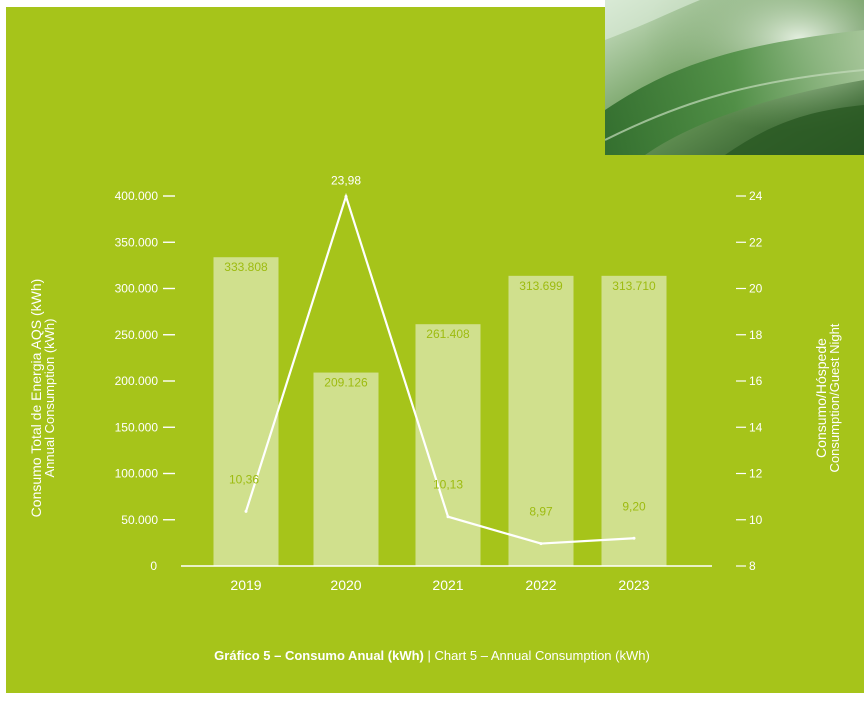 Image resolution: width=864 pixels, height=703 pixels. What do you see at coordinates (246, 411) in the screenshot?
I see `bar-2019` at bounding box center [246, 411].